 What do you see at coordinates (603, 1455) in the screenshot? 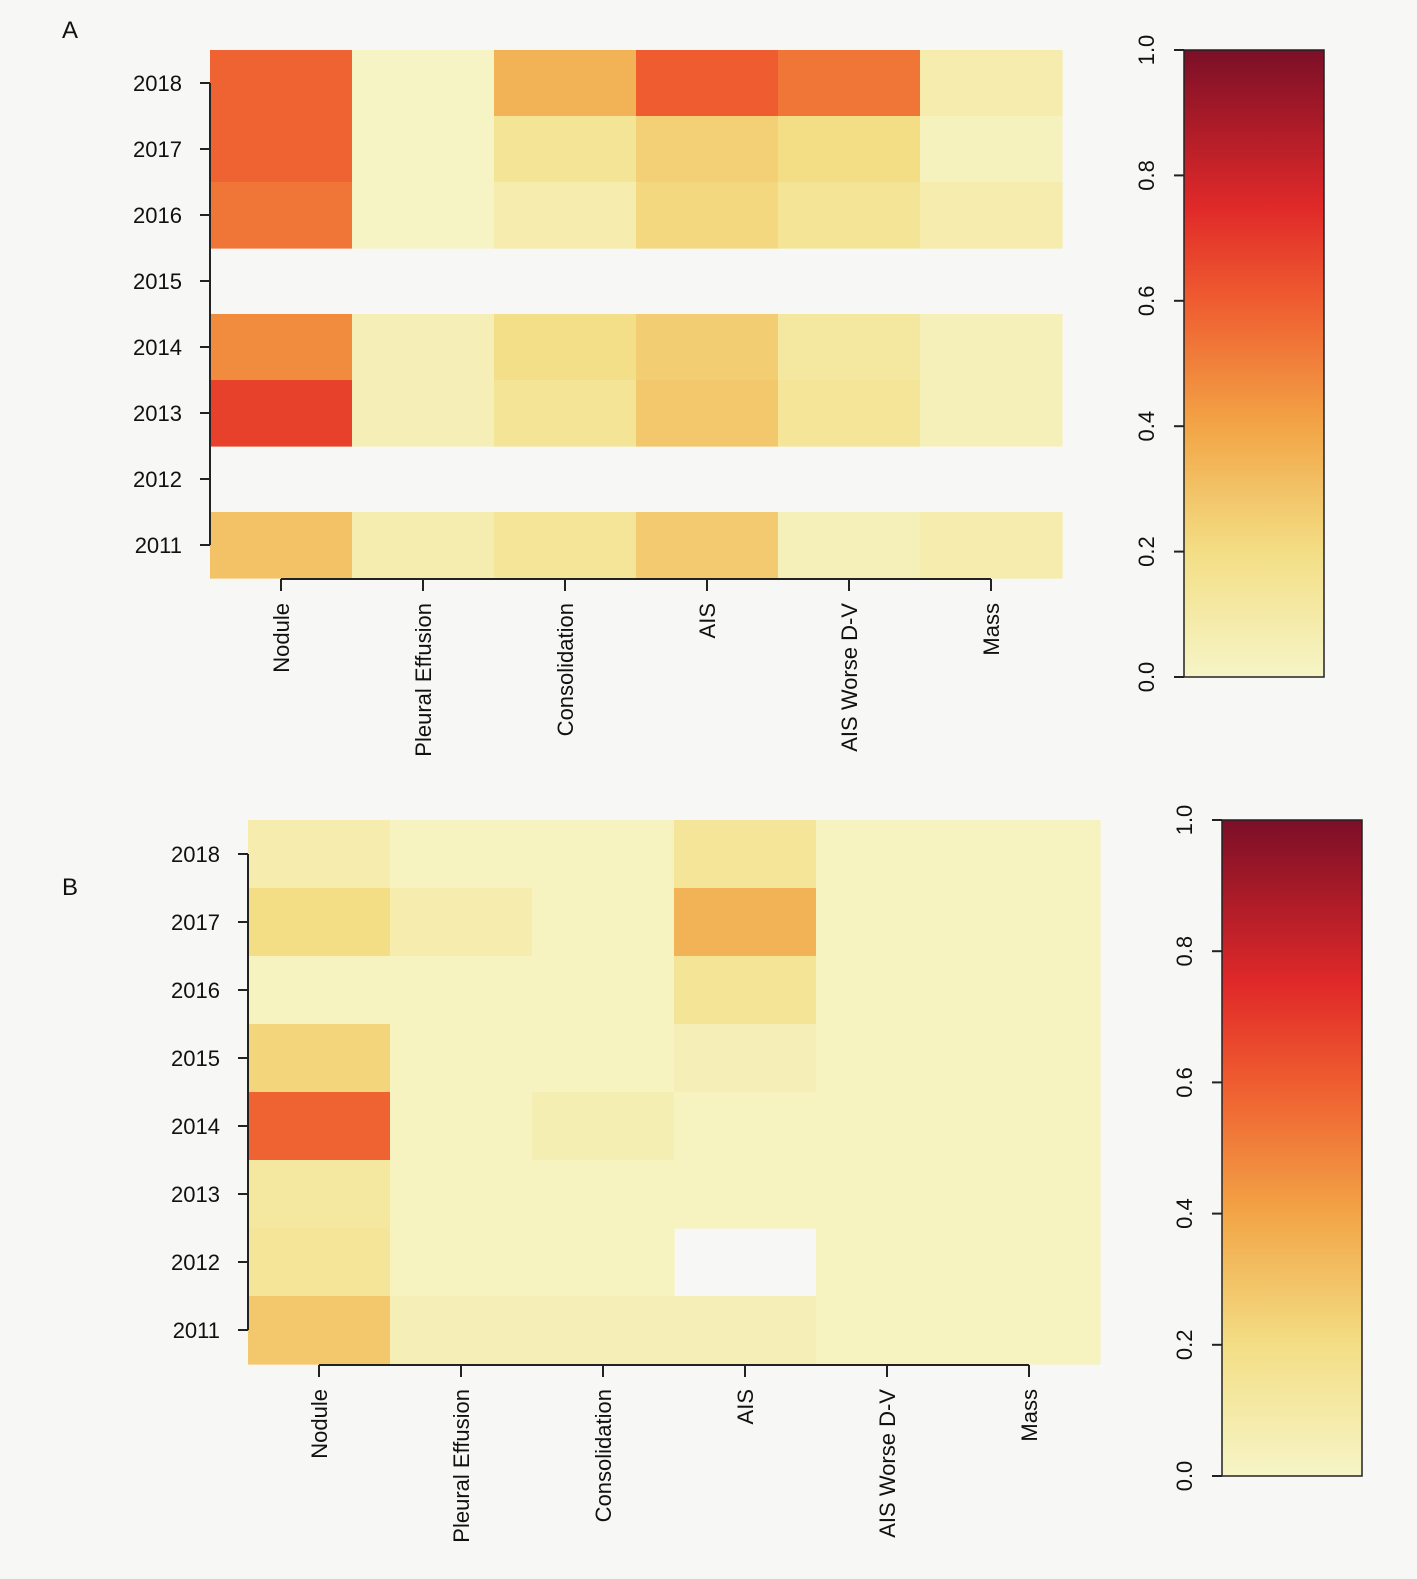
I see `x-tick-label: Consolidation` at bounding box center [603, 1455].